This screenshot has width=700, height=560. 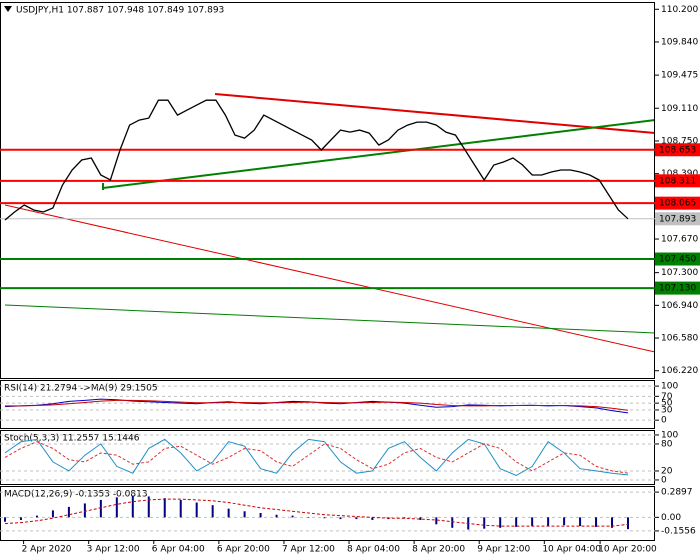 I want to click on x-tick-label: 10 Apr 04:00, so click(x=571, y=550).